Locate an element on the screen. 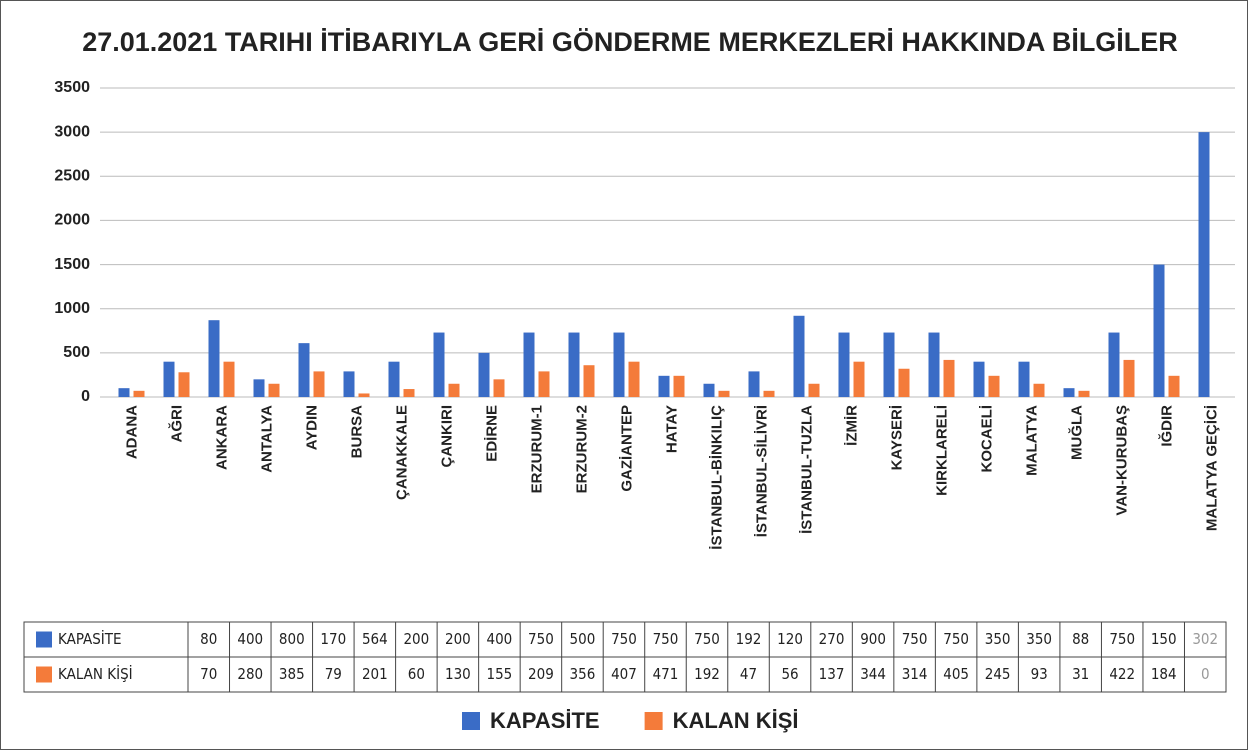  x-tick-label: ADANA is located at coordinates (131, 432).